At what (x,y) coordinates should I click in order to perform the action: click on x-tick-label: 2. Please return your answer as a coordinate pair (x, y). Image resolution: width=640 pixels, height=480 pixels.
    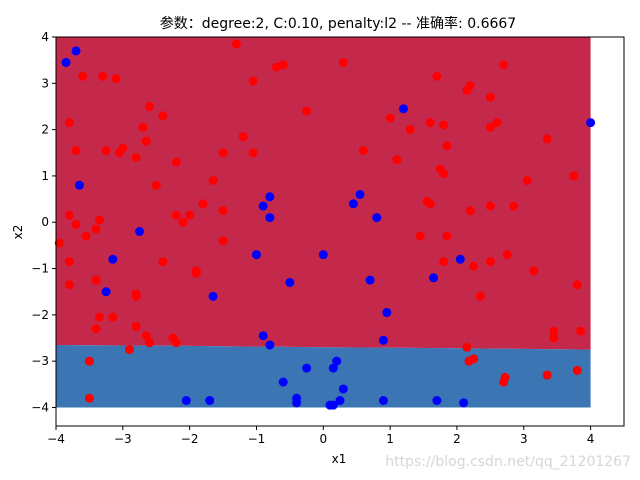
    Looking at the image, I should click on (457, 439).